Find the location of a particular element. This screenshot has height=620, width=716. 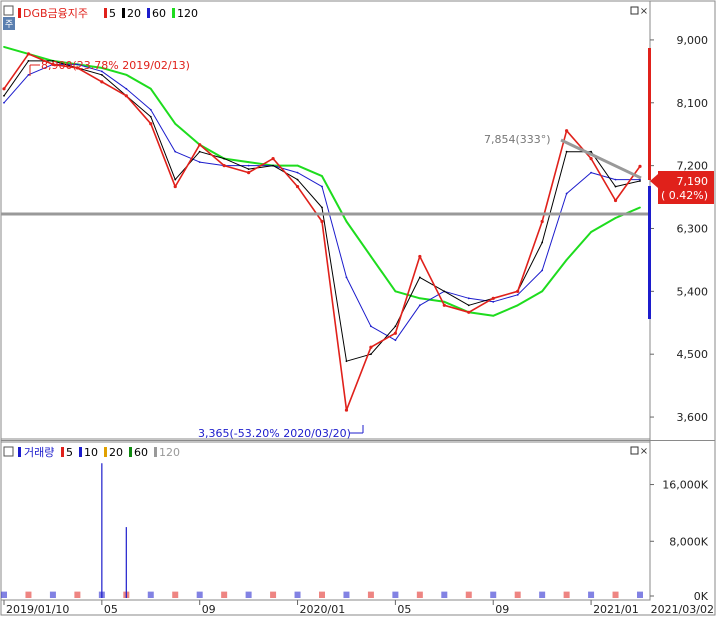

price-ytick-label: 7,200 is located at coordinates (693, 166).